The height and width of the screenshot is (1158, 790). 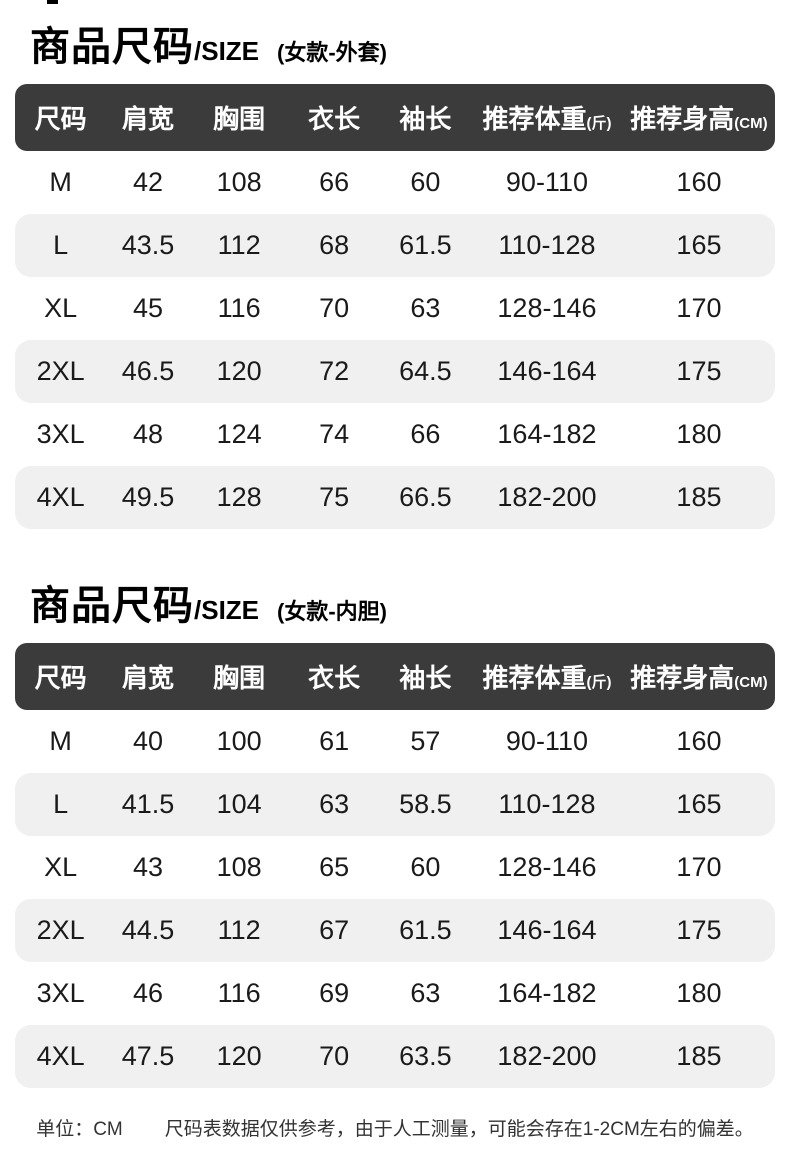 I want to click on measurement-disclaimer: 尺码表数据仅供参考，由于人工测量，可能会存在1-2CM左右的偏差。, so click(x=459, y=1129).